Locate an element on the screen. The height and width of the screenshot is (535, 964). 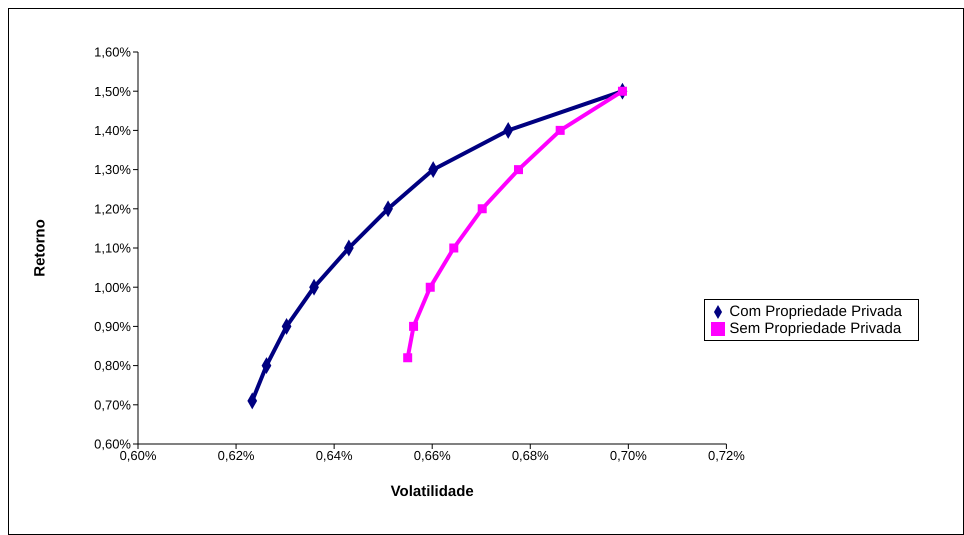
y-tick-label: 0,90% is located at coordinates (113, 326).